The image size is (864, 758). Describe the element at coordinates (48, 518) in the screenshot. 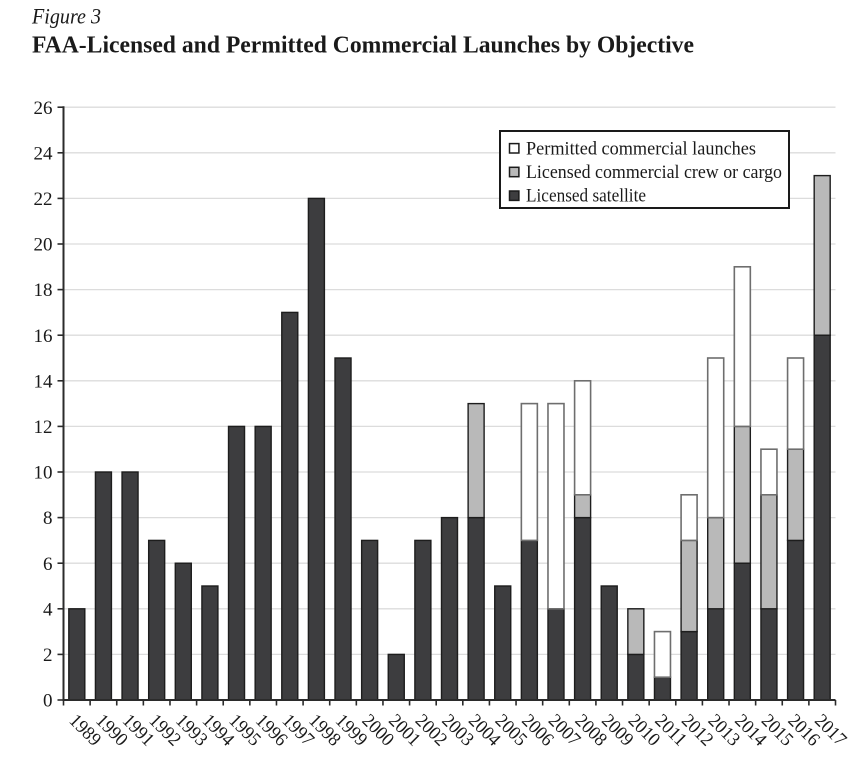

I see `svg-text: 8` at that location.